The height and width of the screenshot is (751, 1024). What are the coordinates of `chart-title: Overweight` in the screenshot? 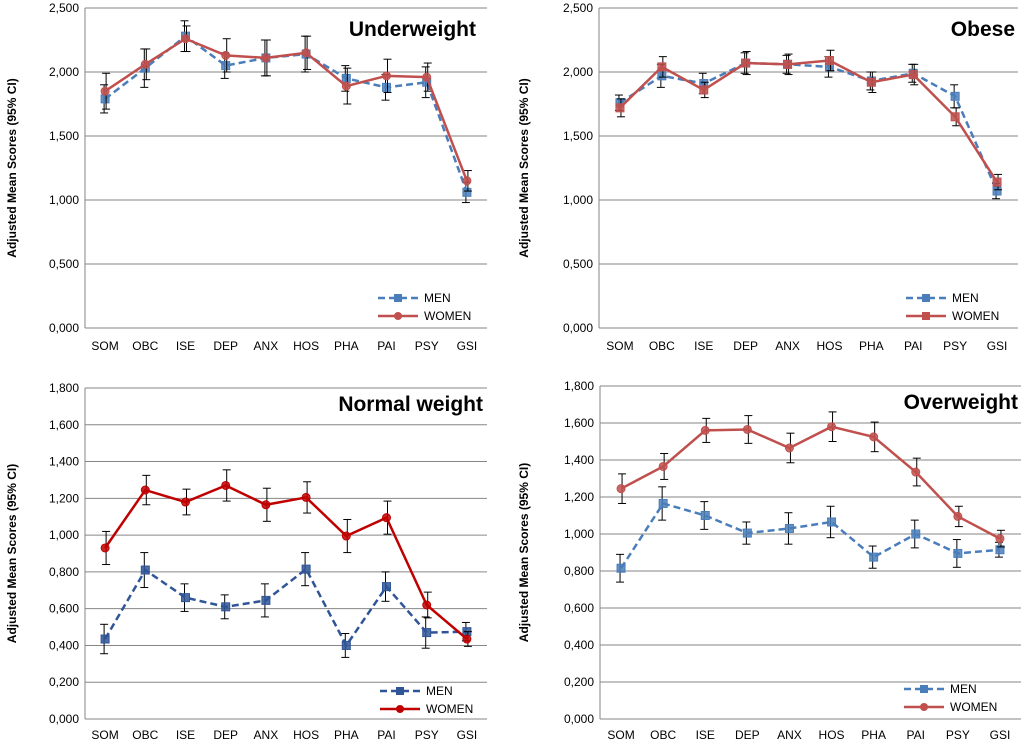 It's located at (961, 402).